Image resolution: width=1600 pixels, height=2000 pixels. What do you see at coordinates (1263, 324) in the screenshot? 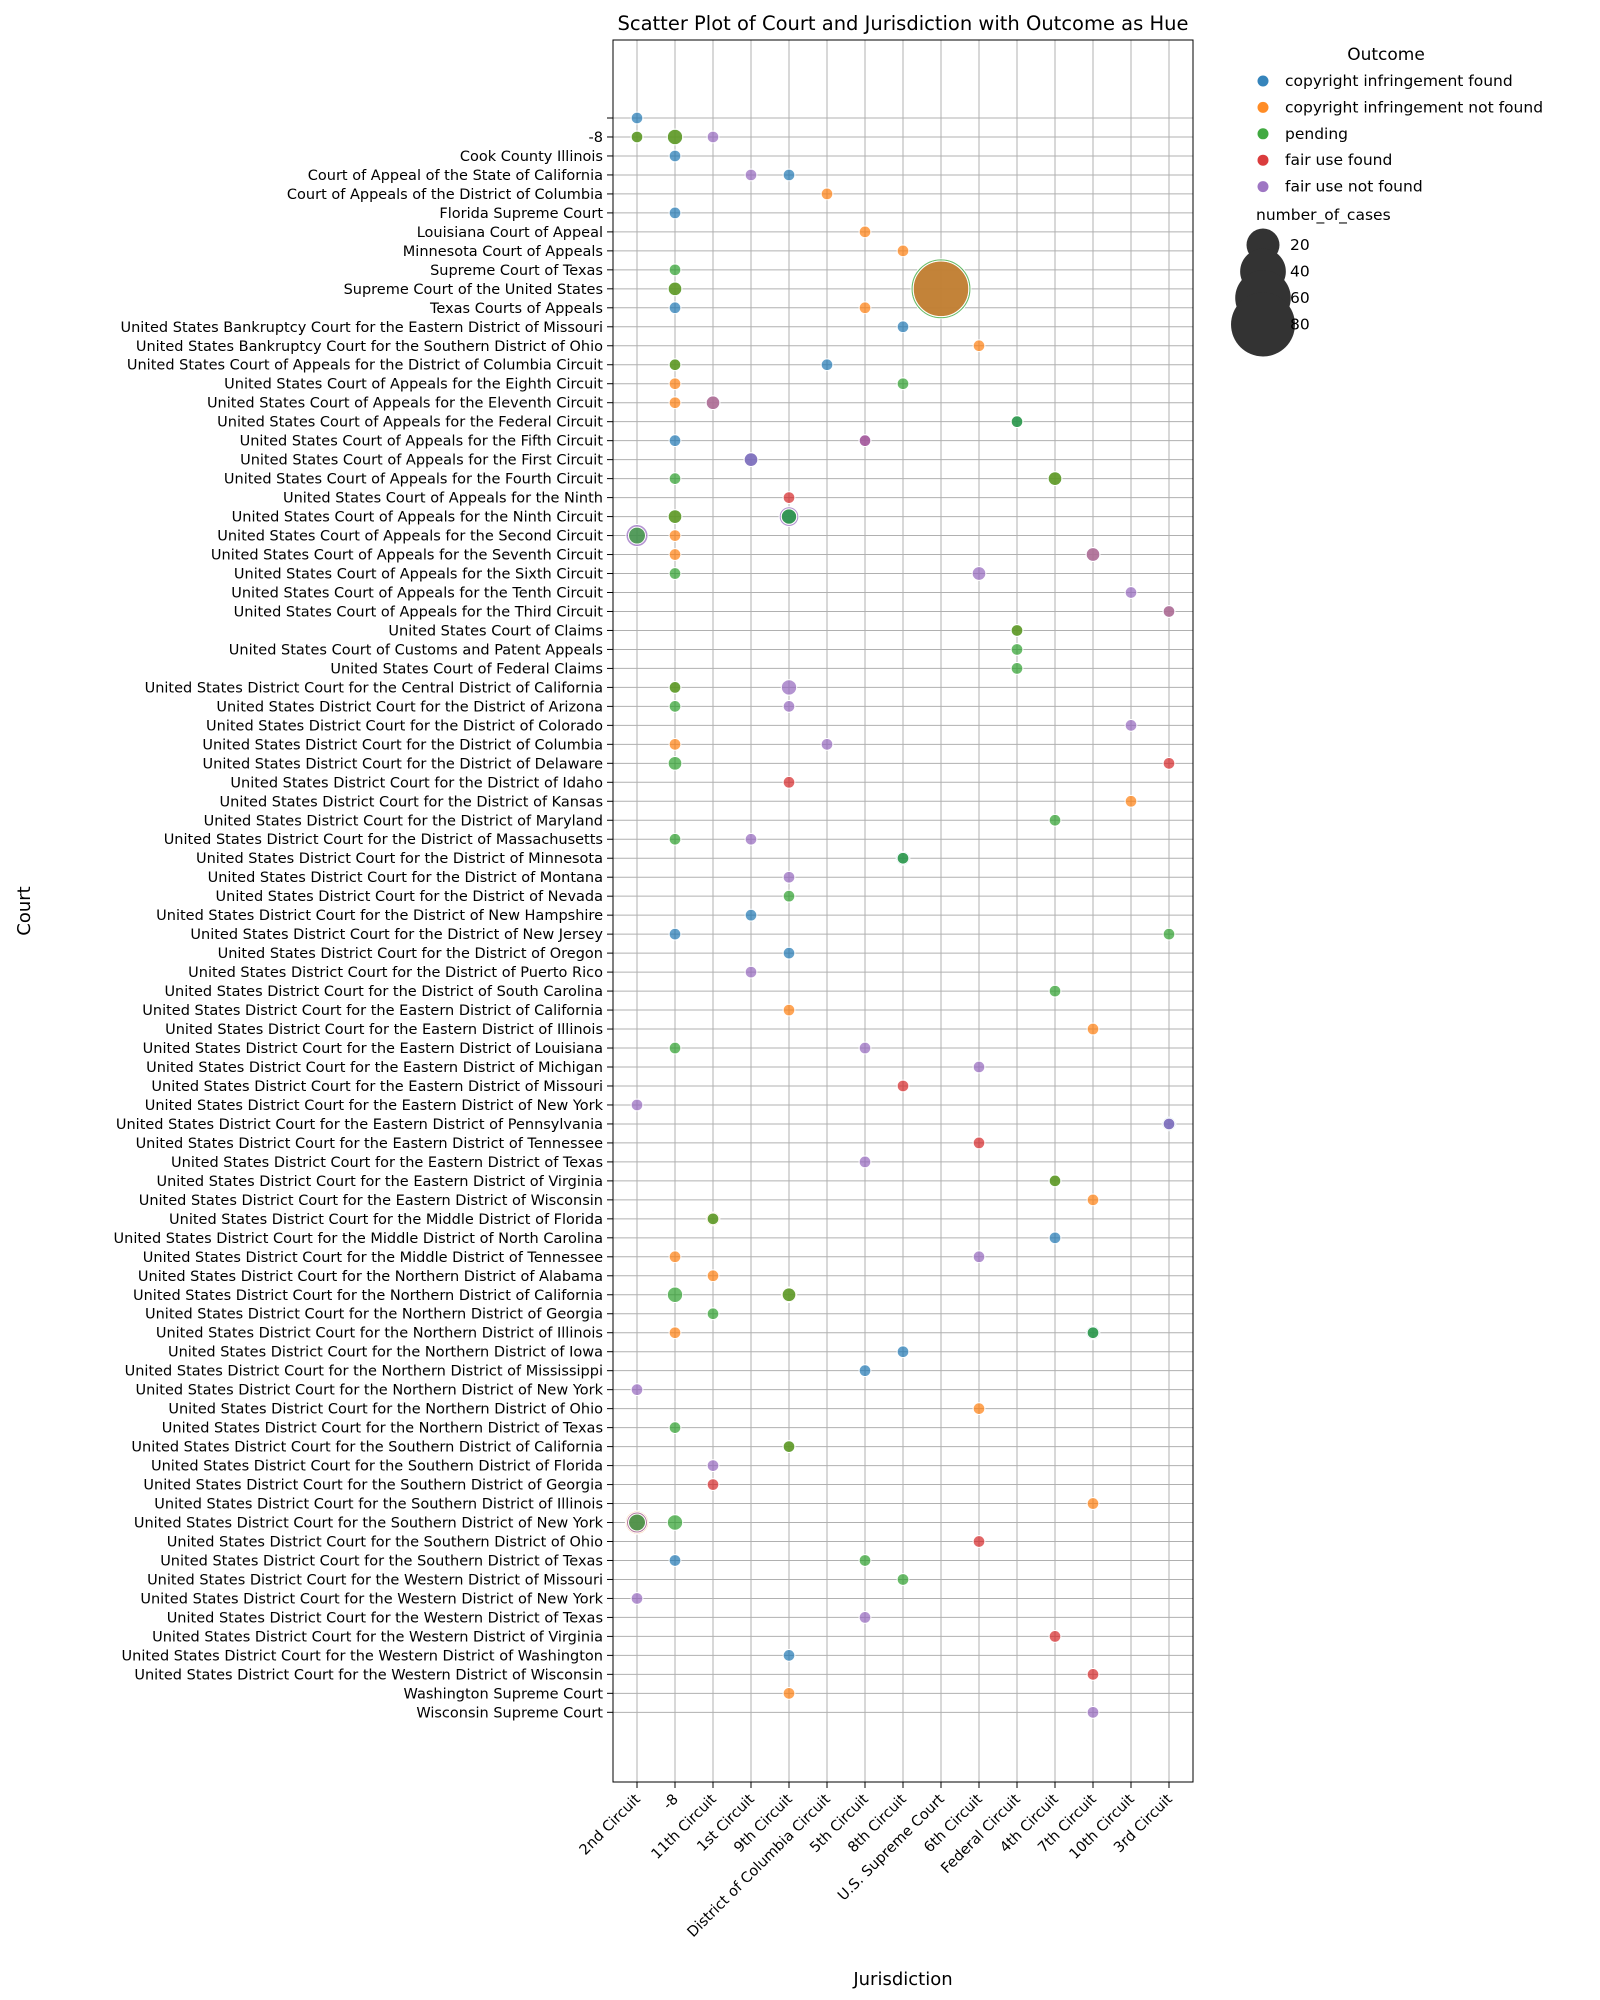
I see `legend-size-marker` at bounding box center [1263, 324].